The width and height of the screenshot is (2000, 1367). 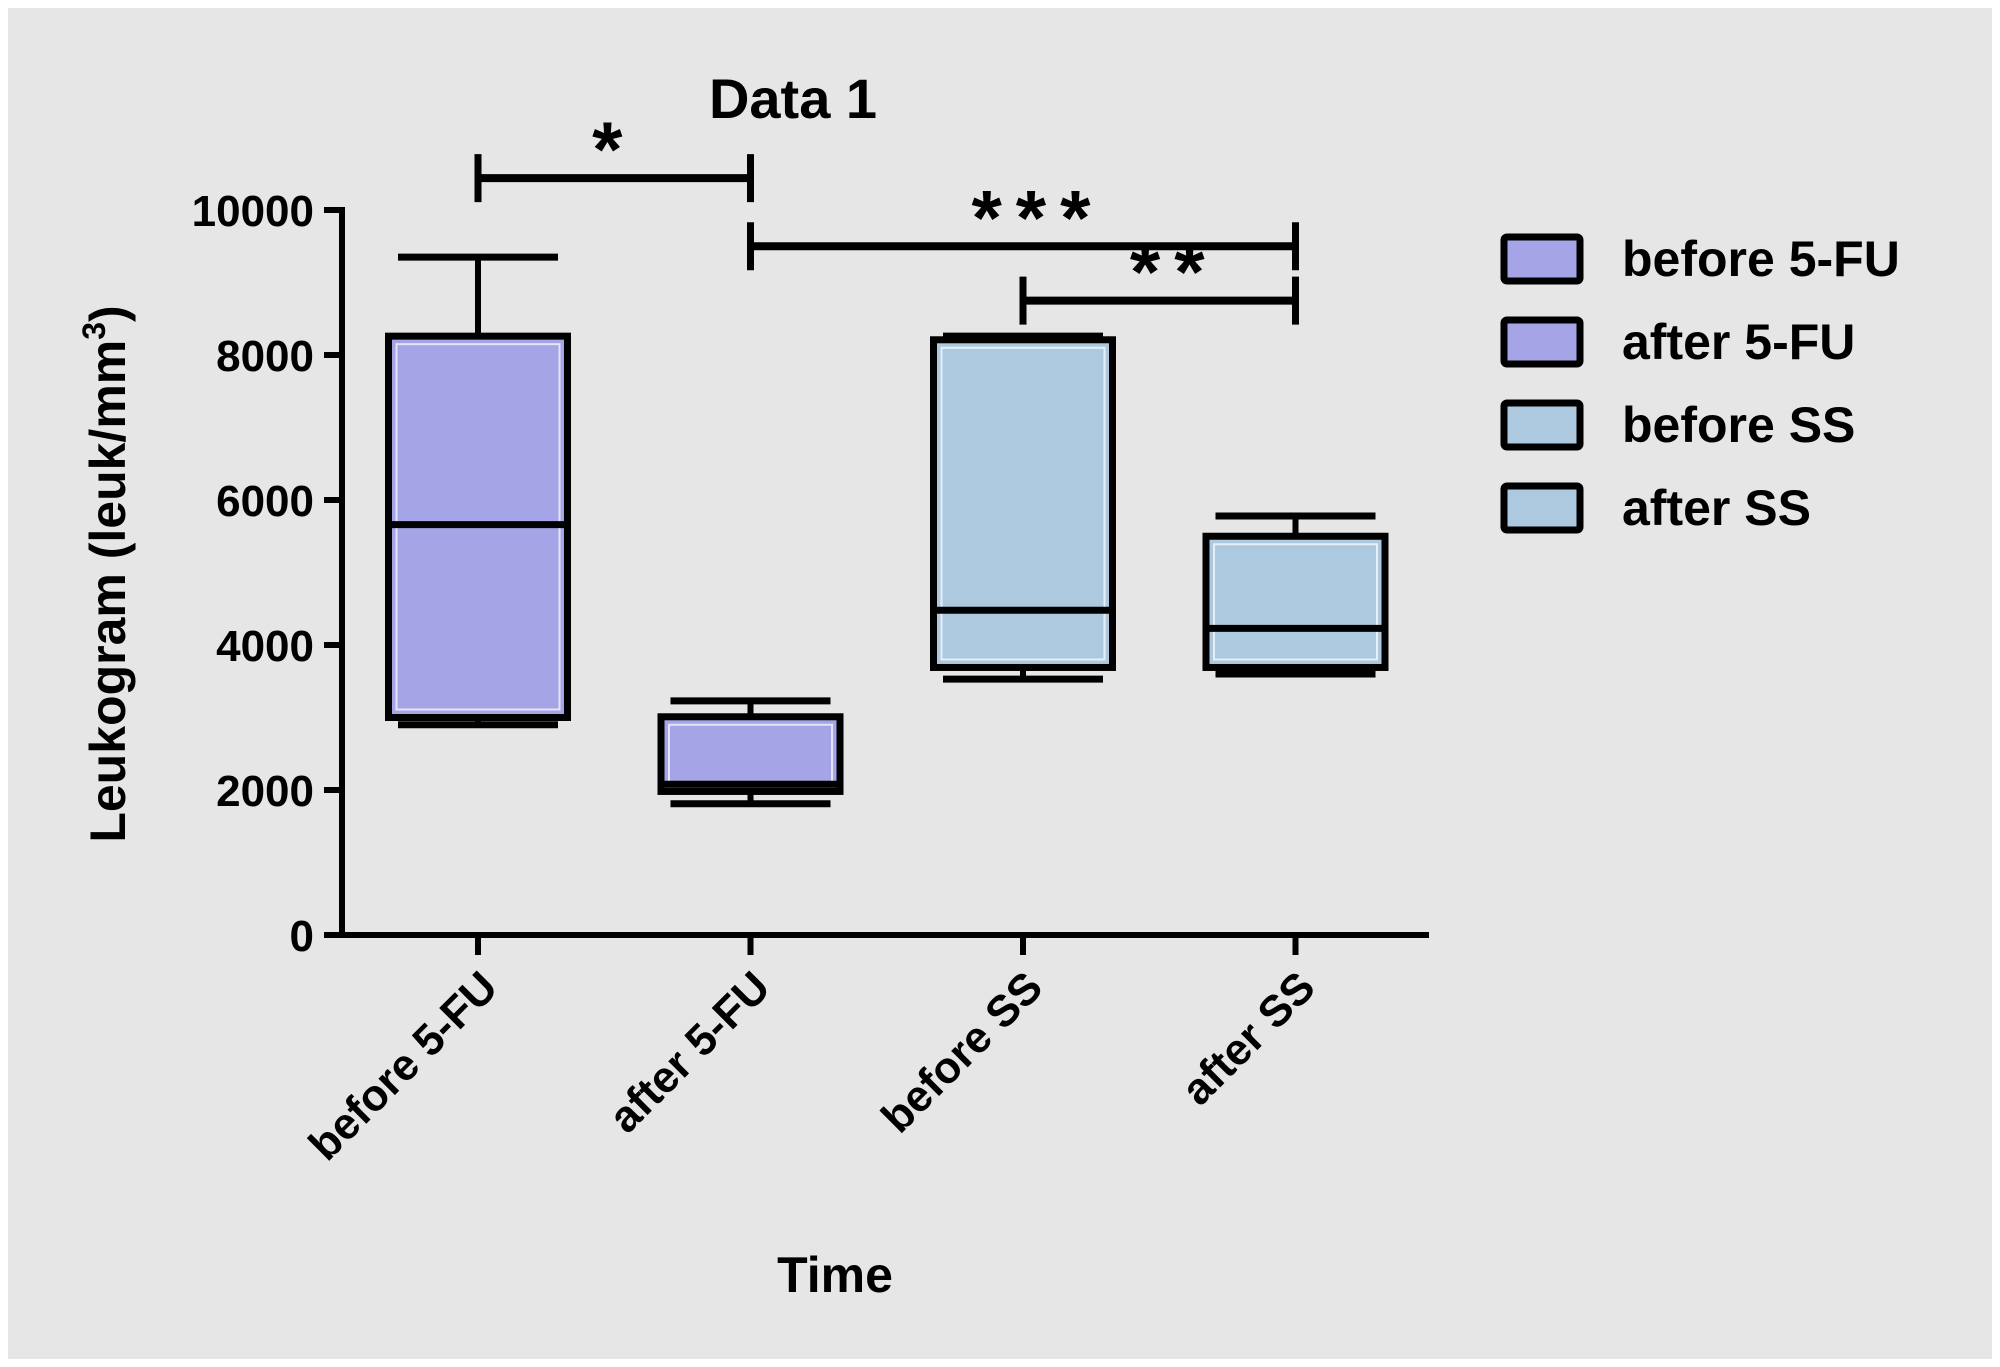 What do you see at coordinates (1738, 425) in the screenshot?
I see `legend-label: before SS` at bounding box center [1738, 425].